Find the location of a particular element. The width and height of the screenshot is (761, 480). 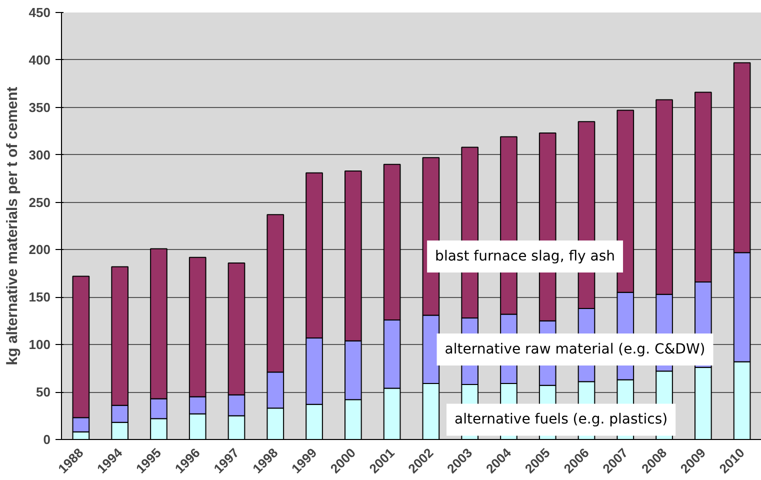

y-tick-label: 450 is located at coordinates (39, 12).